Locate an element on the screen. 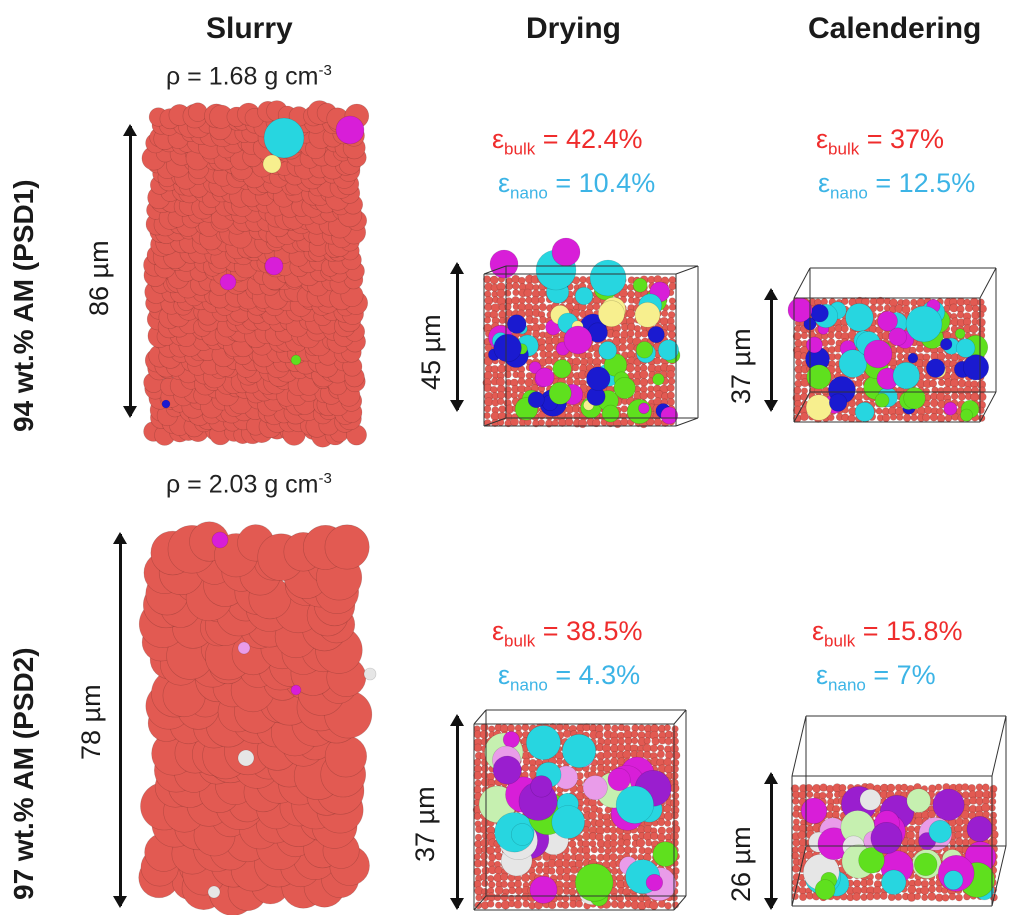  drying-structure-psd1 is located at coordinates (590, 333).